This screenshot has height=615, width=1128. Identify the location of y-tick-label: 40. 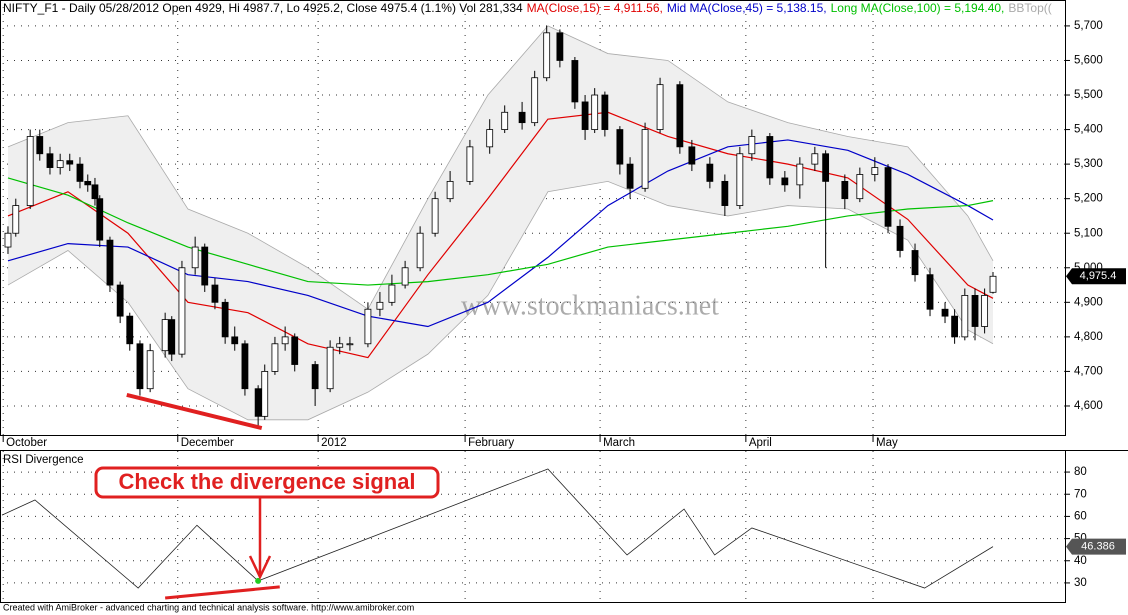
(1080, 561).